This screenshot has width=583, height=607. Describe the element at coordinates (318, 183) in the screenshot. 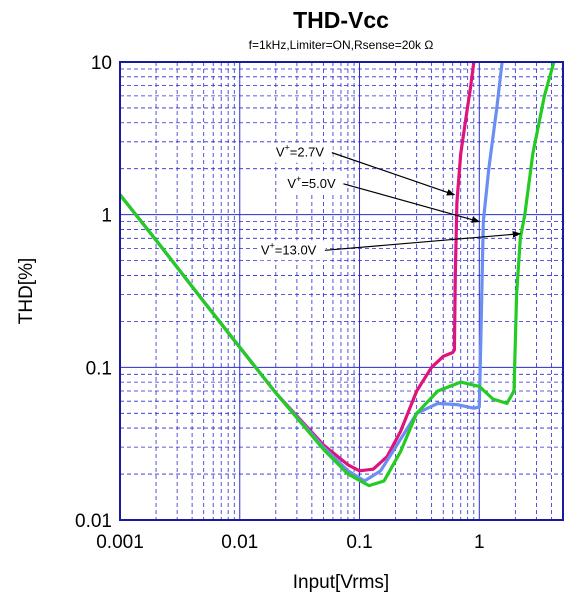

I see `annotation-value: =5.0V` at that location.